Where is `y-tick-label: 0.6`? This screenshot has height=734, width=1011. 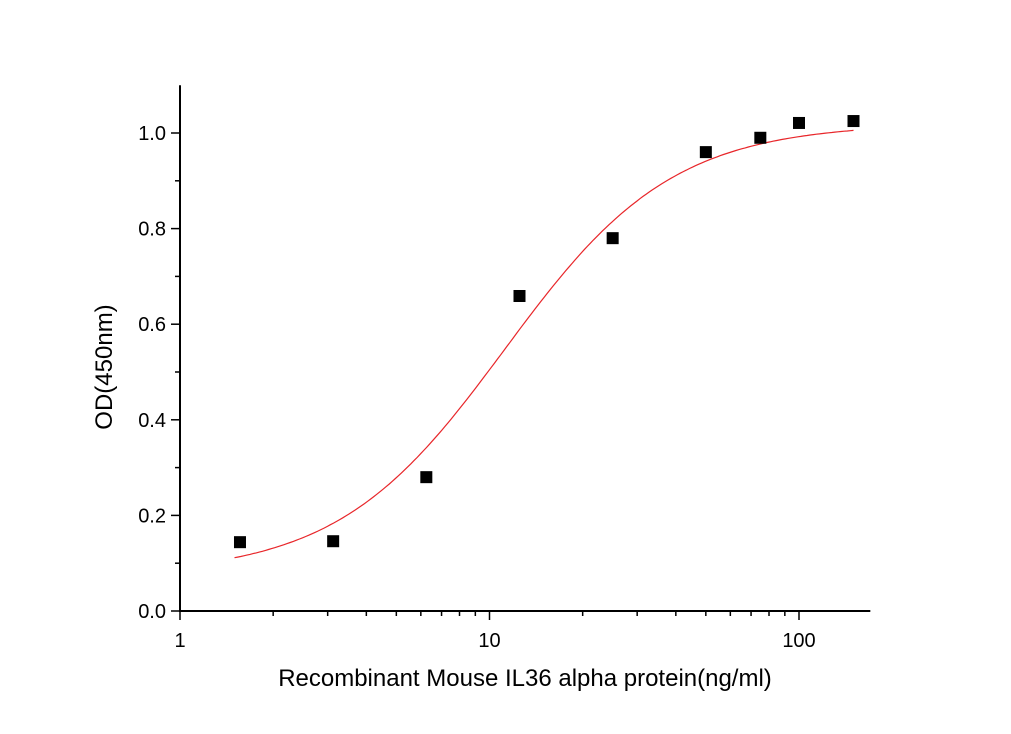 y-tick-label: 0.6 is located at coordinates (152, 325).